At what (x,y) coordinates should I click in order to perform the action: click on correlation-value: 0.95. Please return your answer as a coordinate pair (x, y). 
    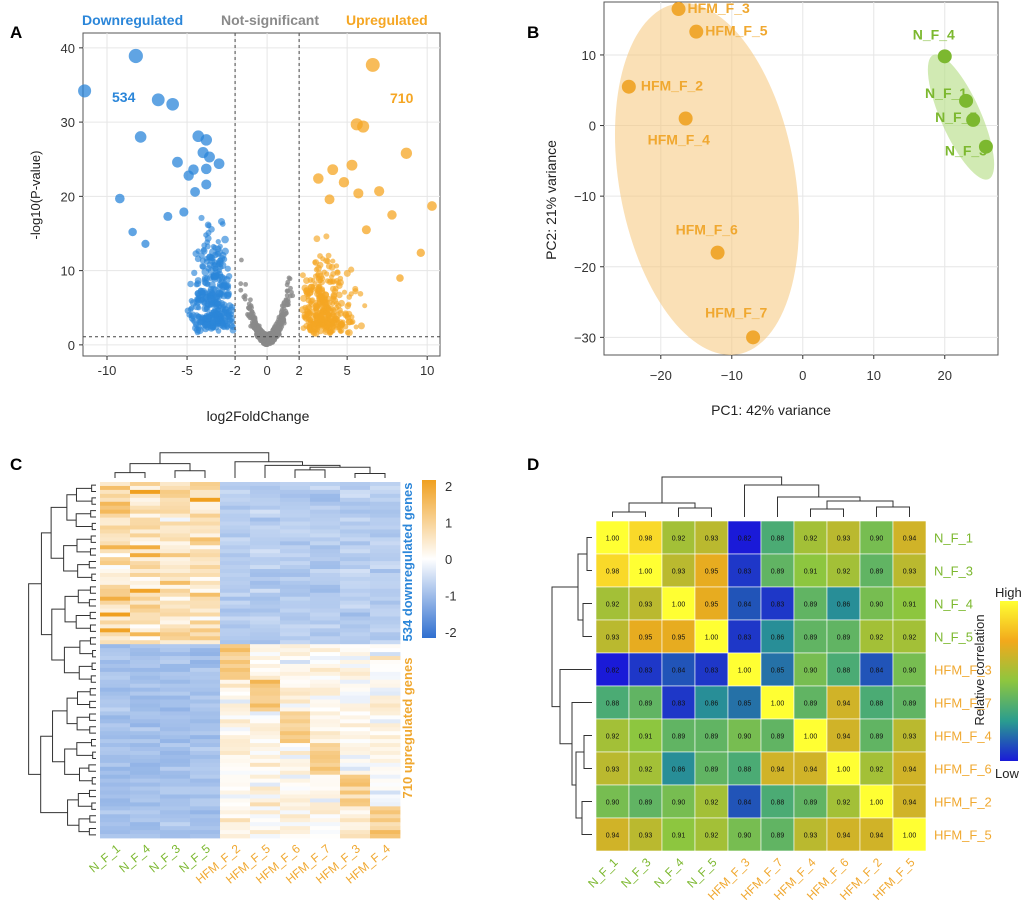
    Looking at the image, I should click on (646, 638).